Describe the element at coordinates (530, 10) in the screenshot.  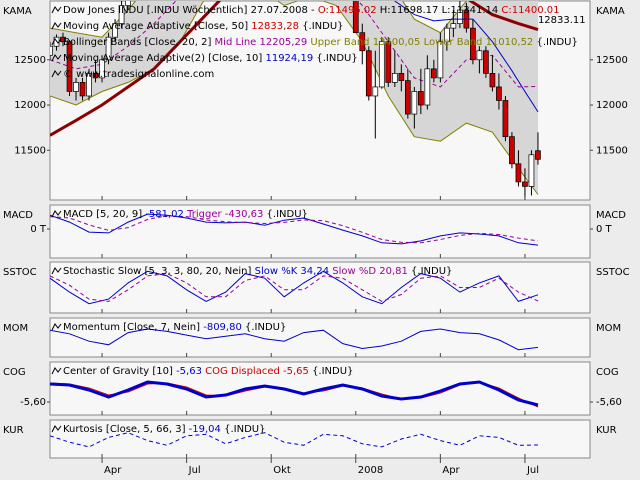
I see `legend-segment: C:11400.01` at that location.